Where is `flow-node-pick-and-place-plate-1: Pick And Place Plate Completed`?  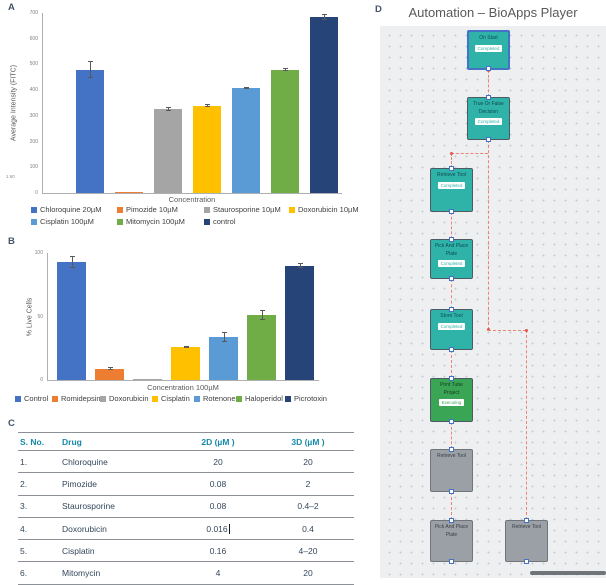
flow-node-pick-and-place-plate-1: Pick And Place Plate Completed is located at coordinates (451, 259).